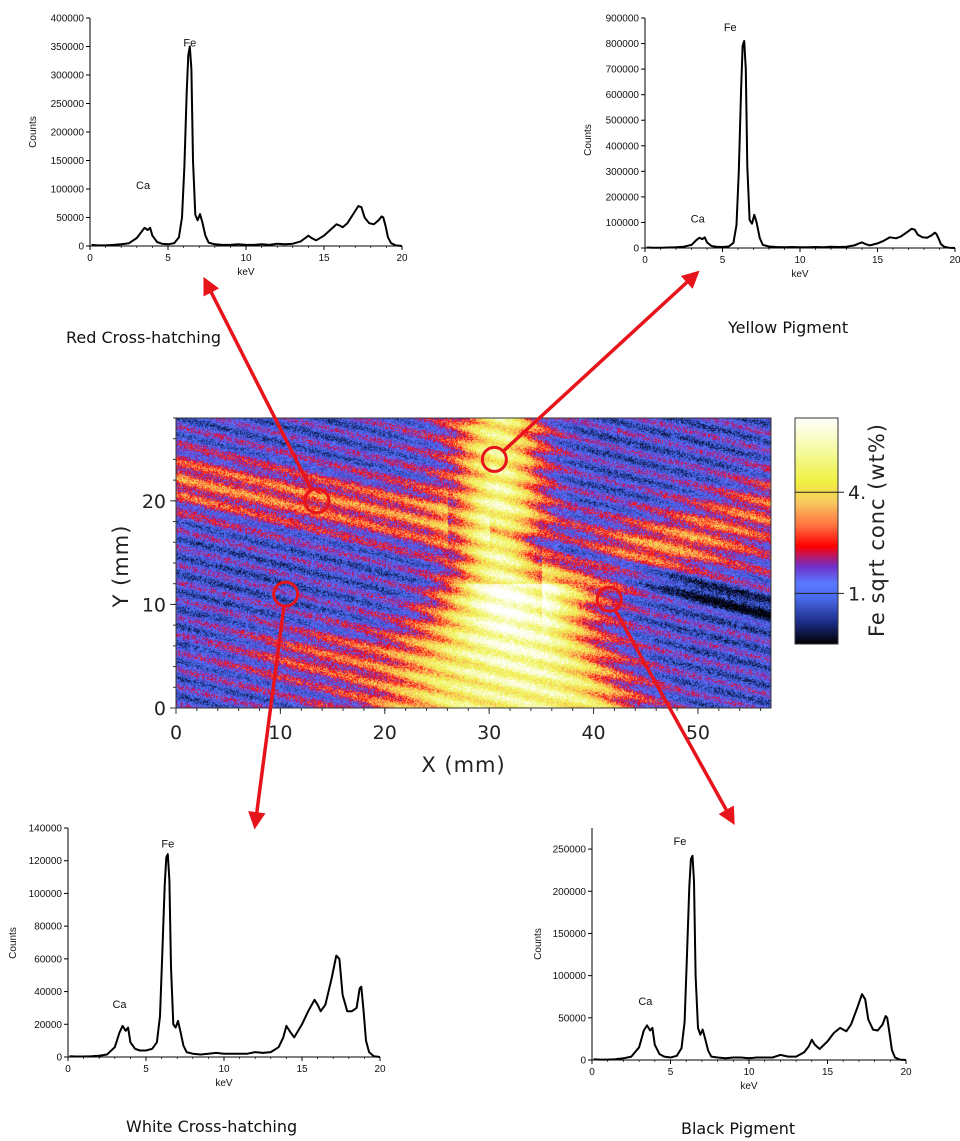 The width and height of the screenshot is (960, 1141). I want to click on y-tick-label: 80000, so click(48, 927).